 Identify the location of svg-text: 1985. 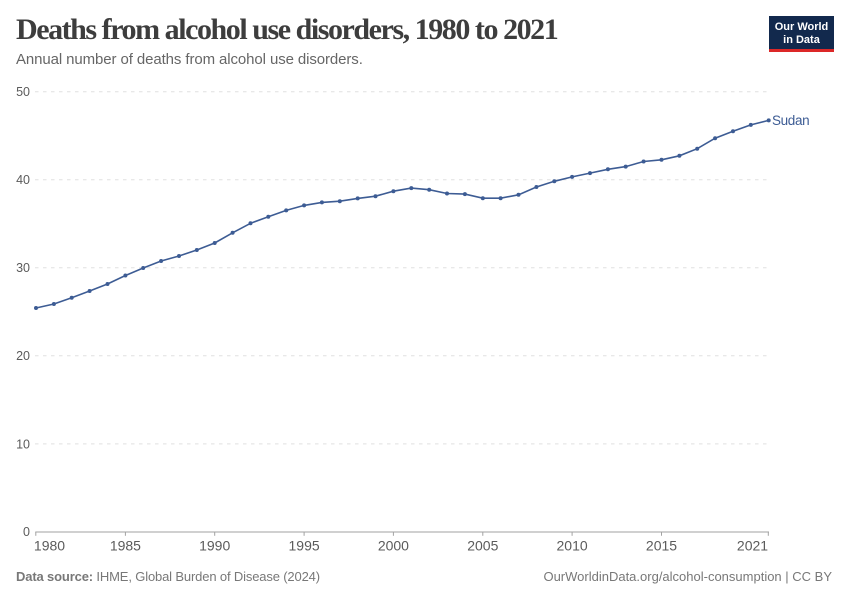
(125, 545).